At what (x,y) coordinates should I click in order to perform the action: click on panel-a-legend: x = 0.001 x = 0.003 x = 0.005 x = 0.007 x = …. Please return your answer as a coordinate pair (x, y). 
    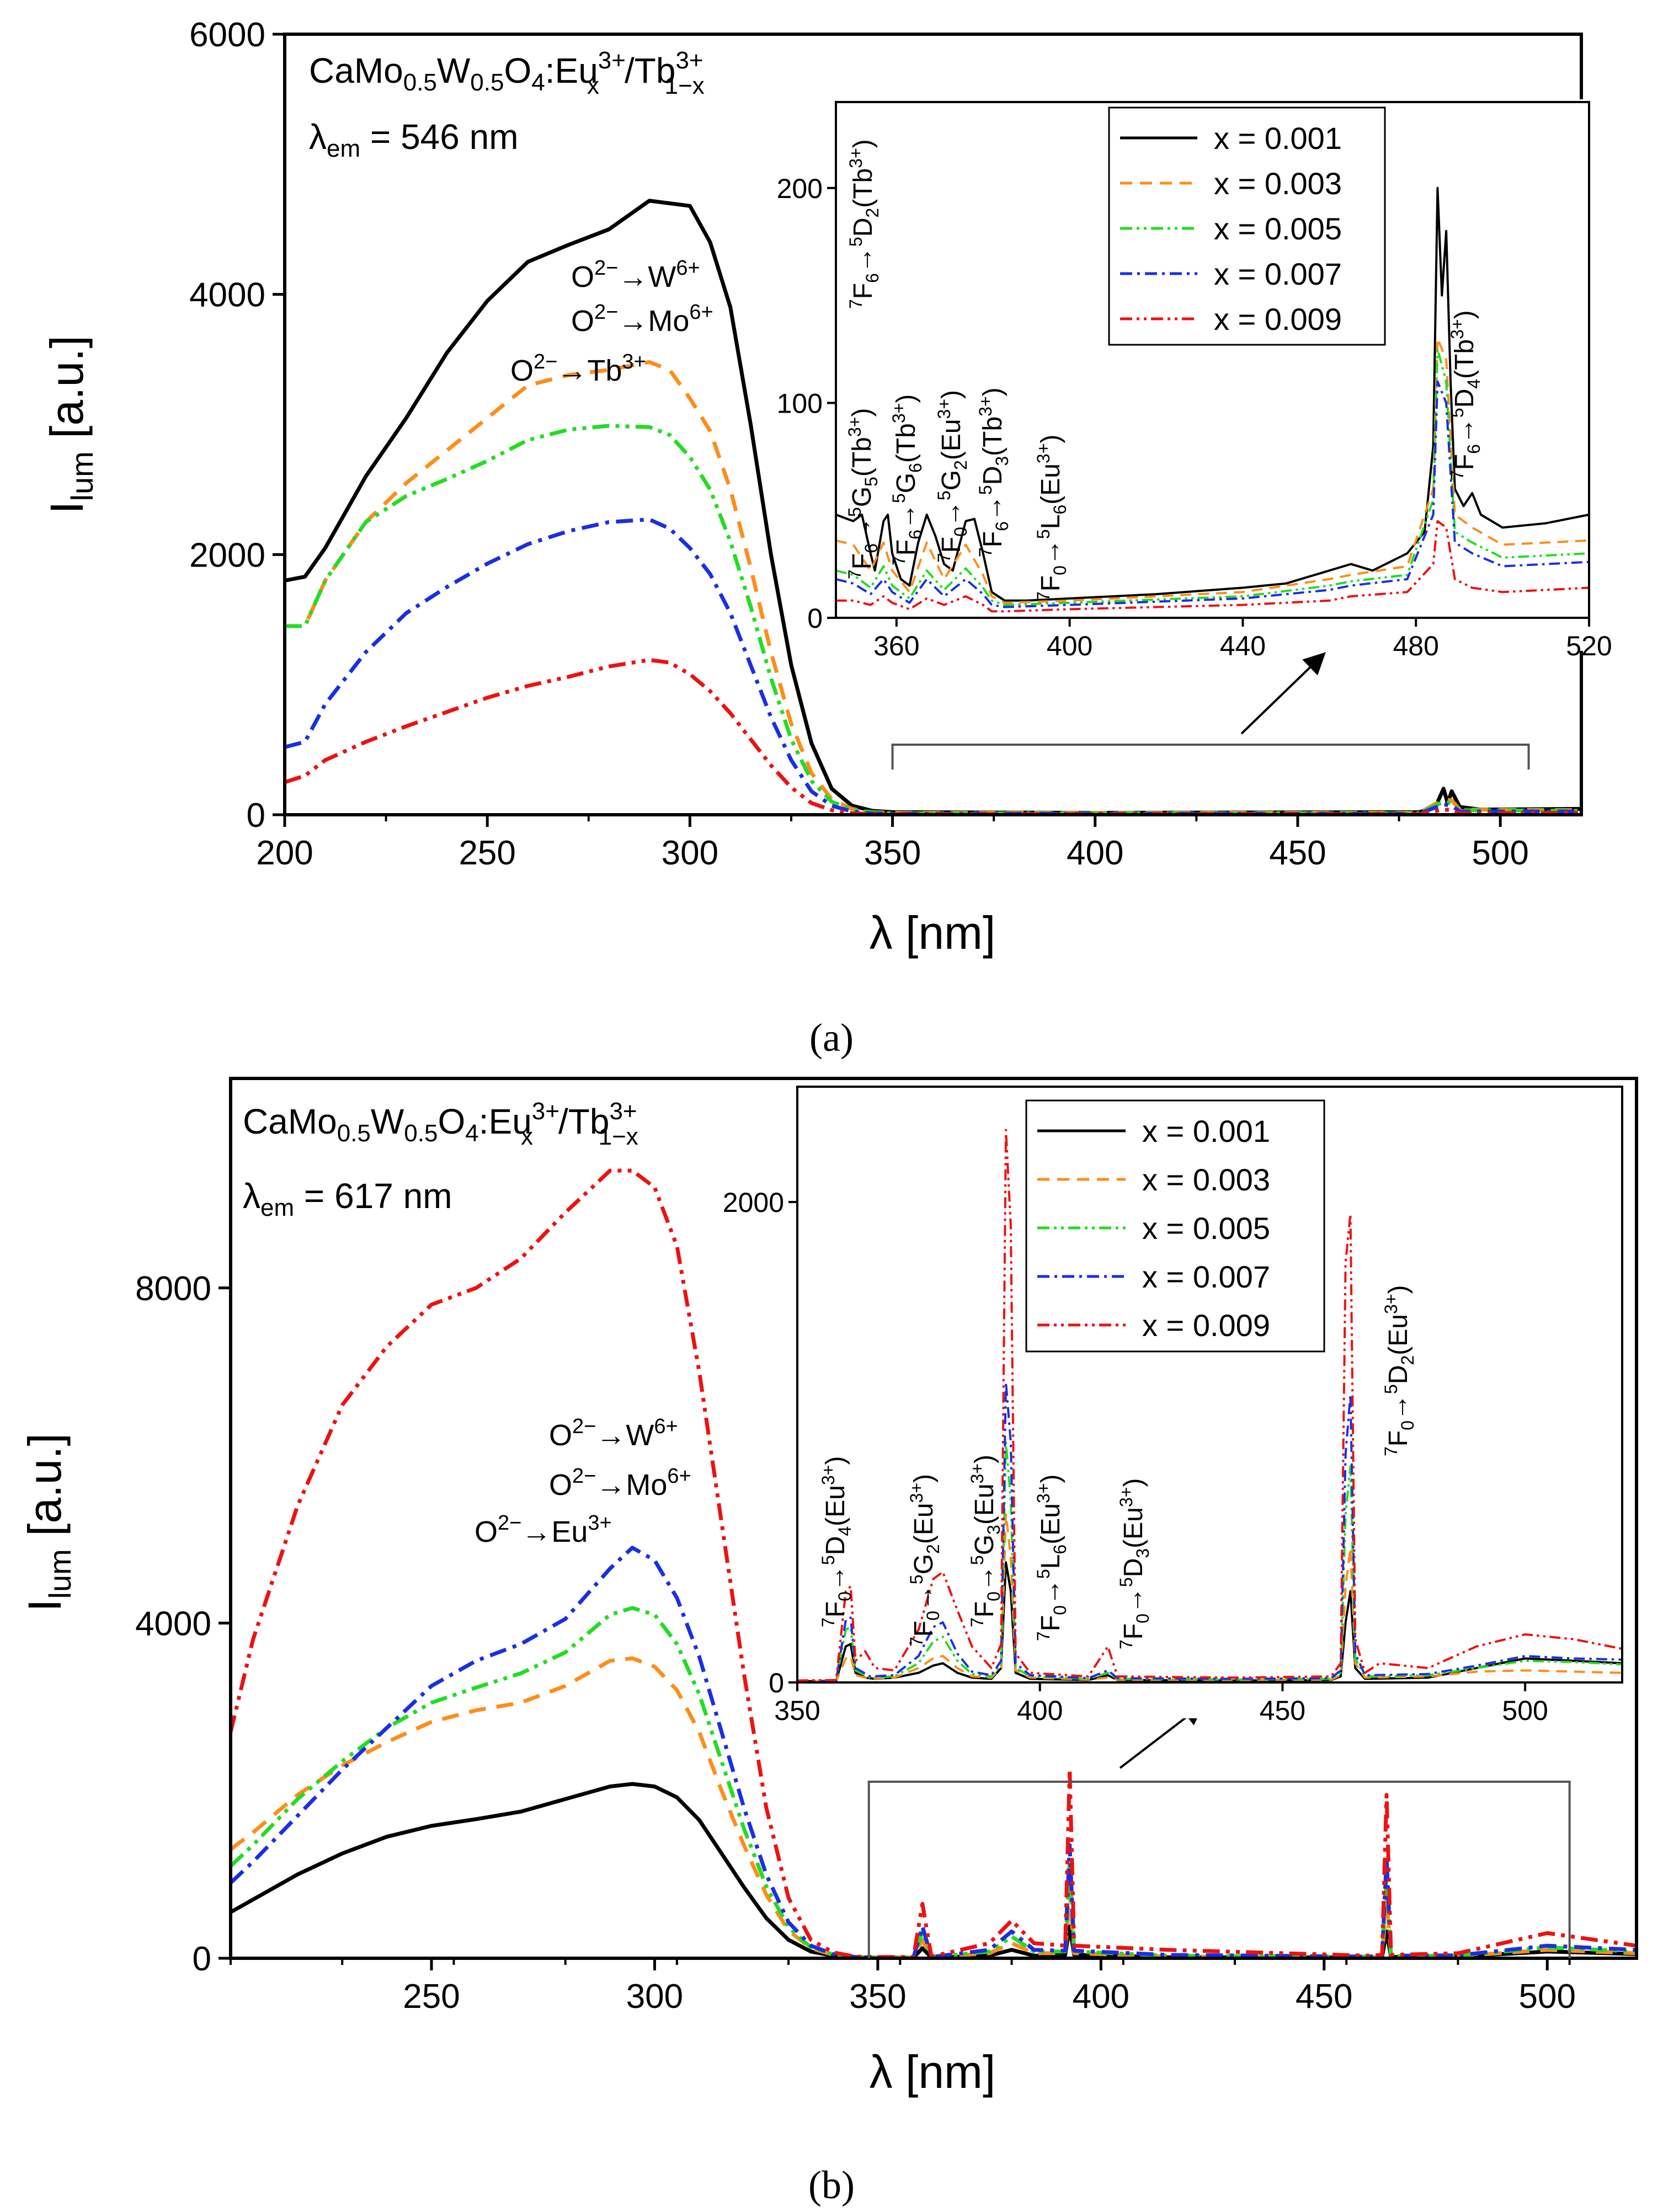
    Looking at the image, I should click on (1247, 226).